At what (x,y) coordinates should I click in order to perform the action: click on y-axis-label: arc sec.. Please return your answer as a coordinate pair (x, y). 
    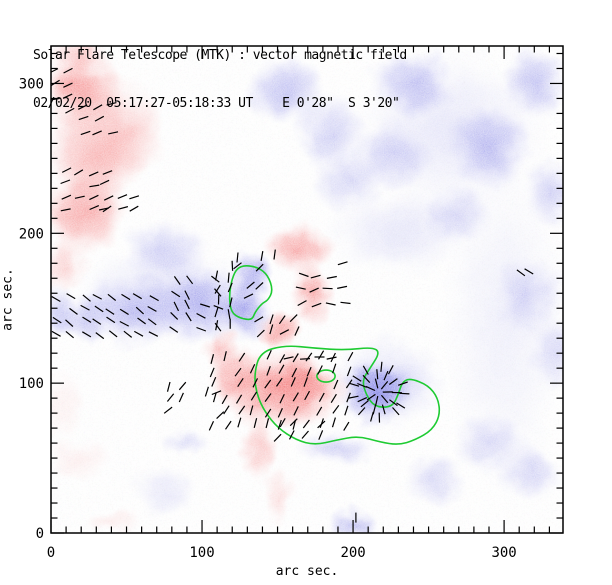
    Looking at the image, I should click on (8, 299).